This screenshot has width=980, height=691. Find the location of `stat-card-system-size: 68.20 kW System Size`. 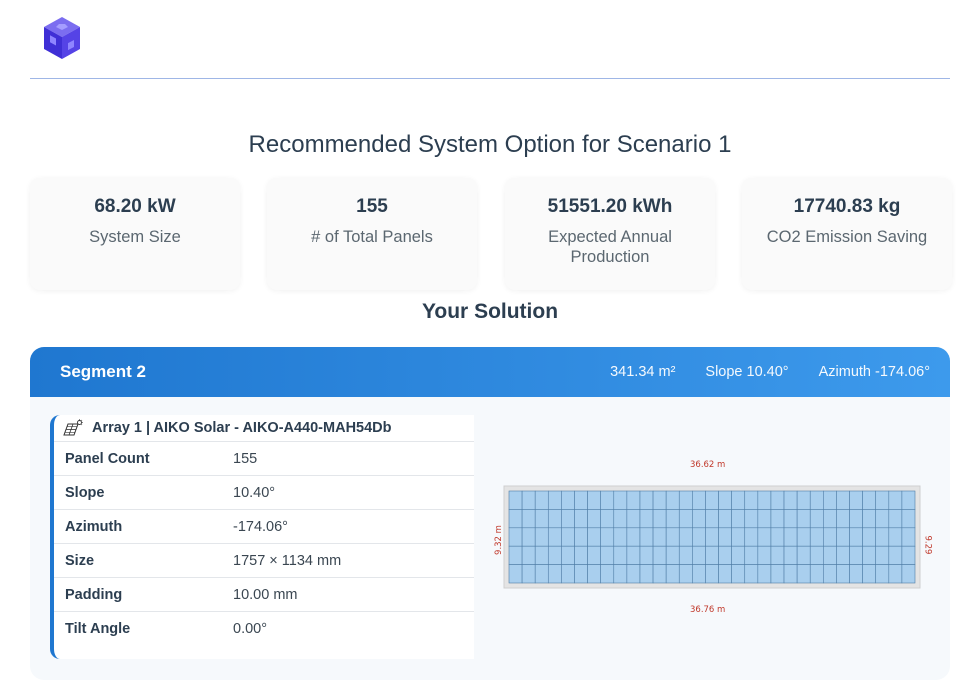

stat-card-system-size: 68.20 kW System Size is located at coordinates (135, 234).